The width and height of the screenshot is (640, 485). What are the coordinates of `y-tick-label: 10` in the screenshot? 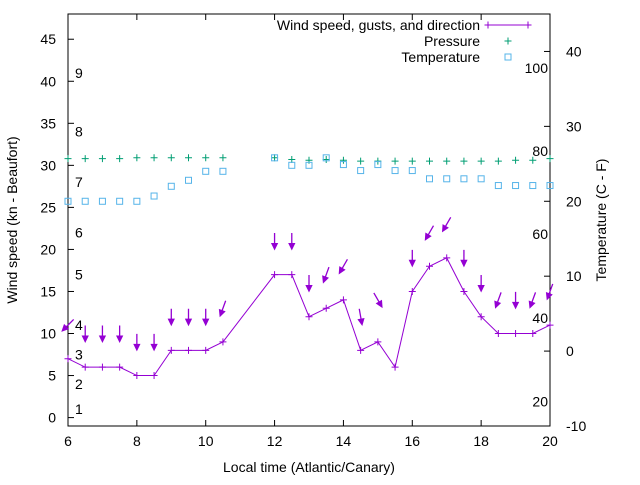 It's located at (48, 334).